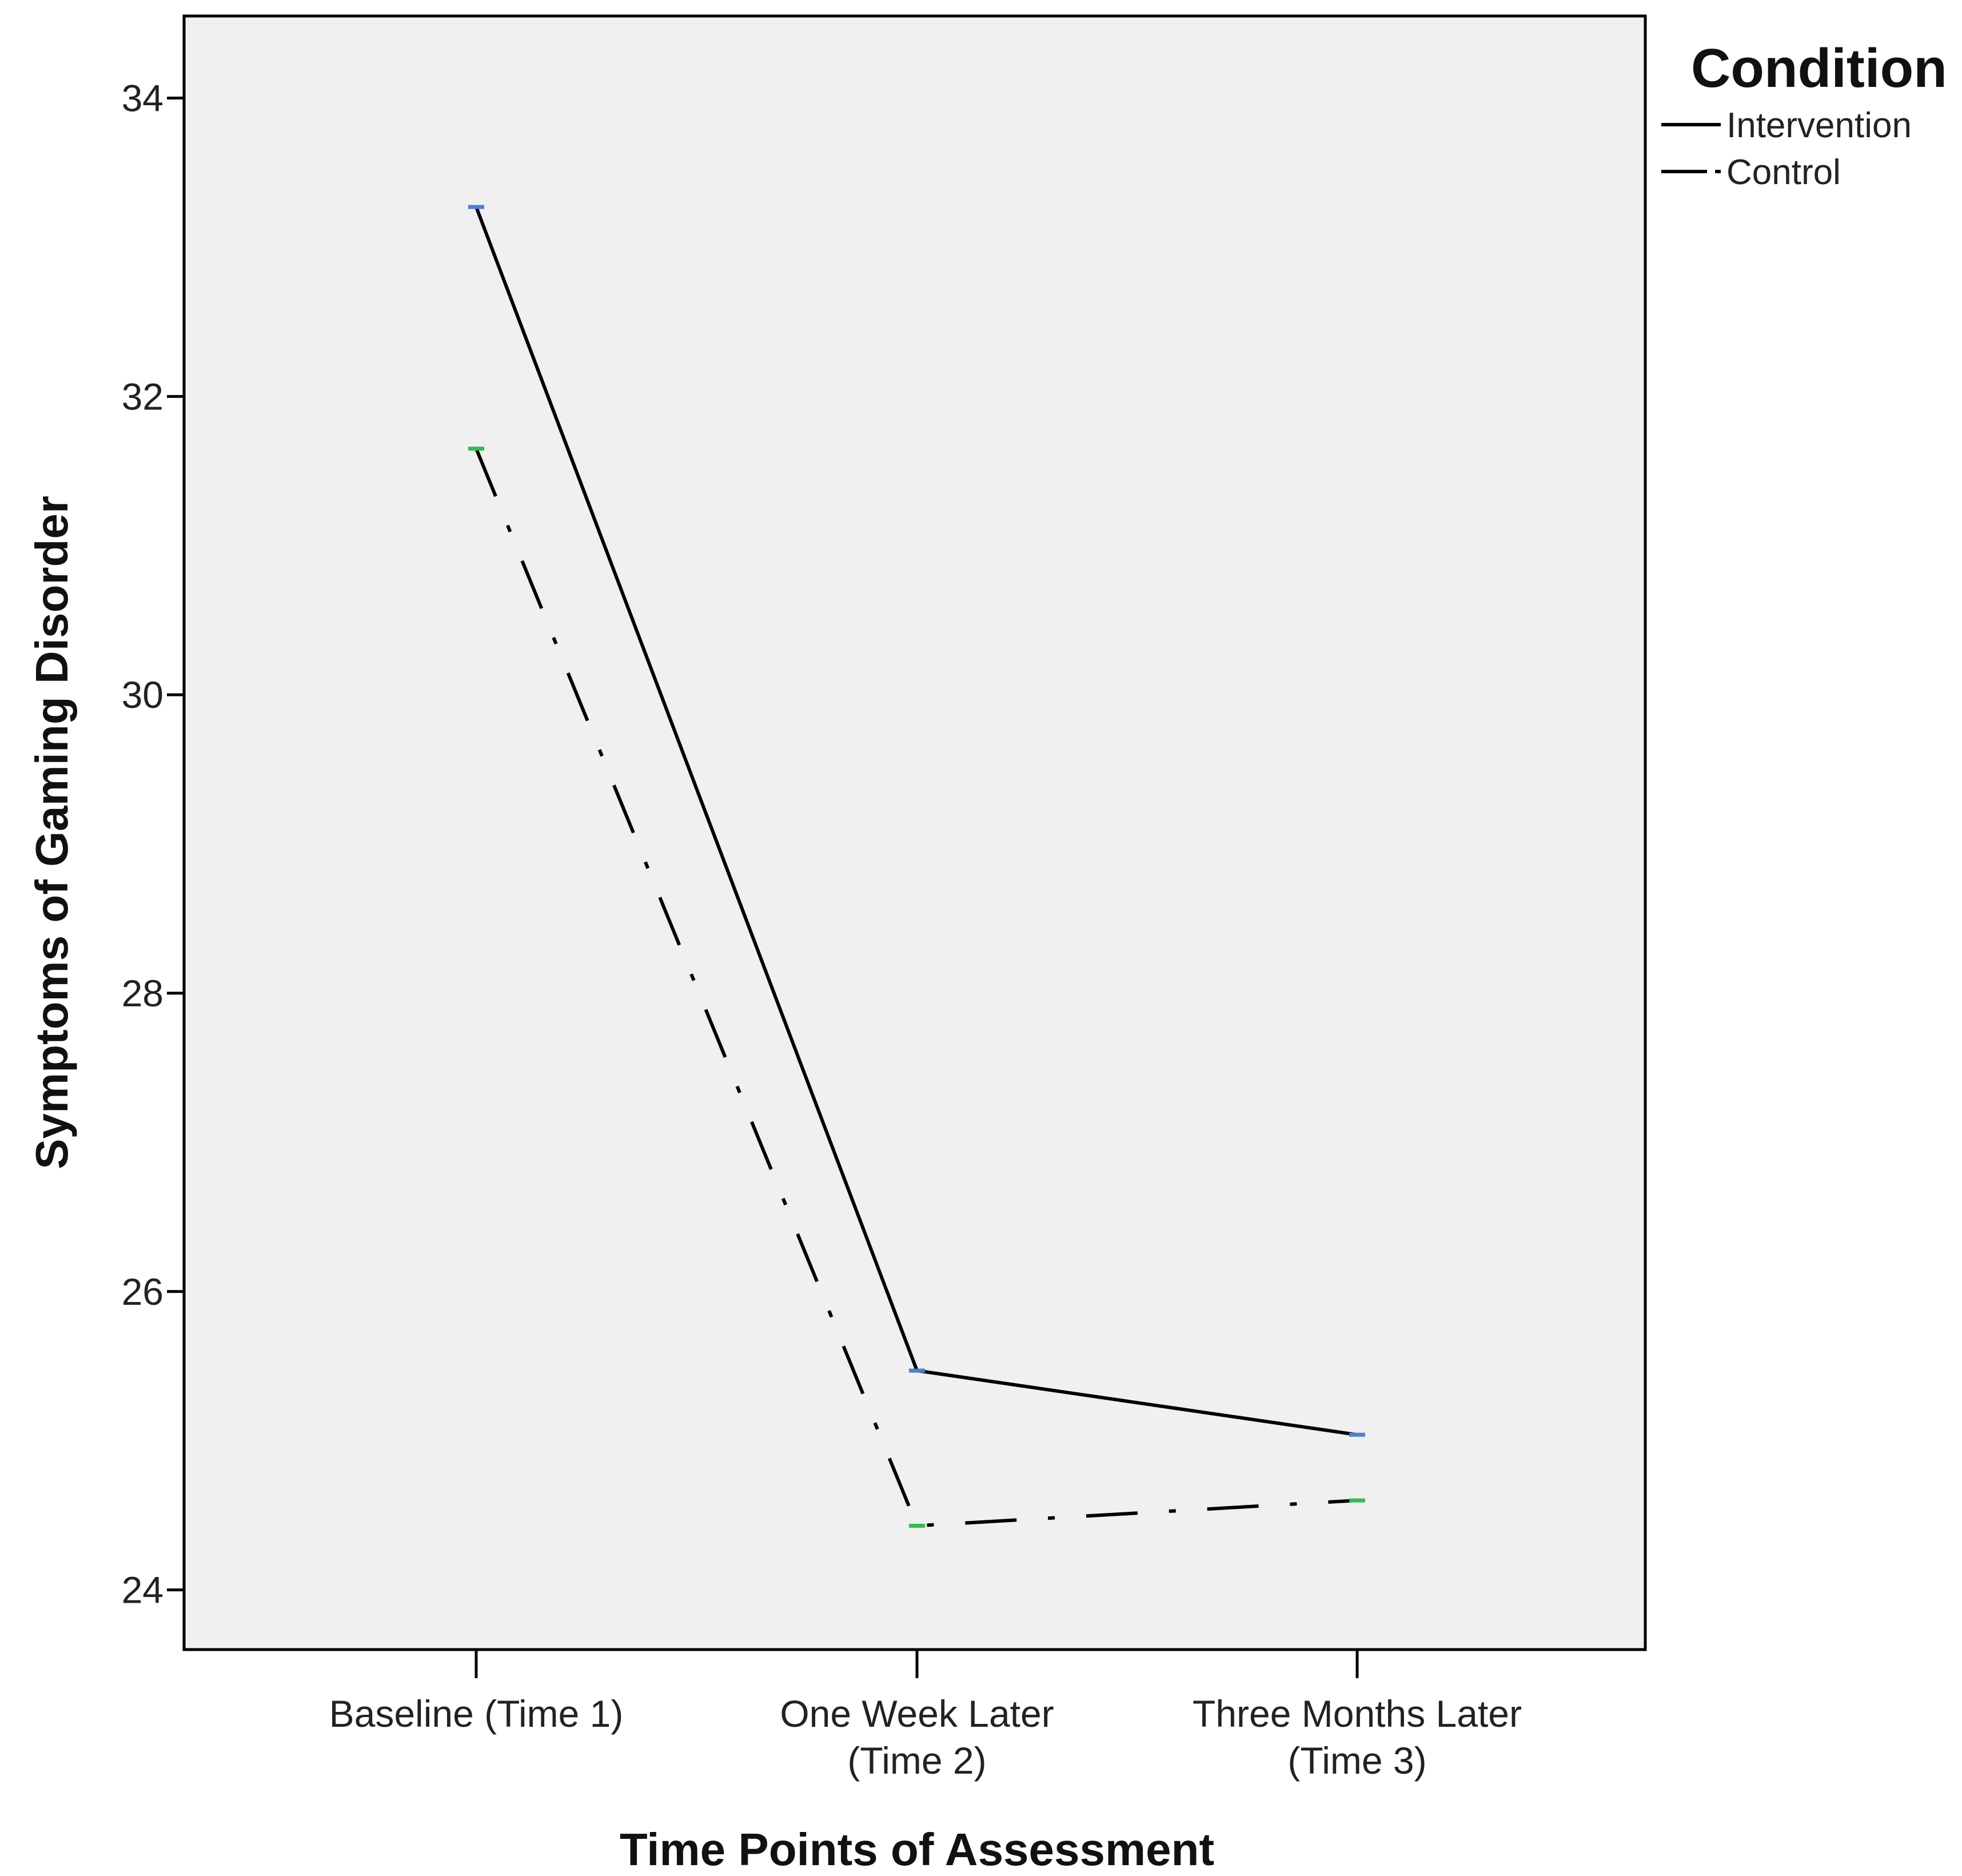  Describe the element at coordinates (143, 1291) in the screenshot. I see `y-tick-label: 26` at that location.